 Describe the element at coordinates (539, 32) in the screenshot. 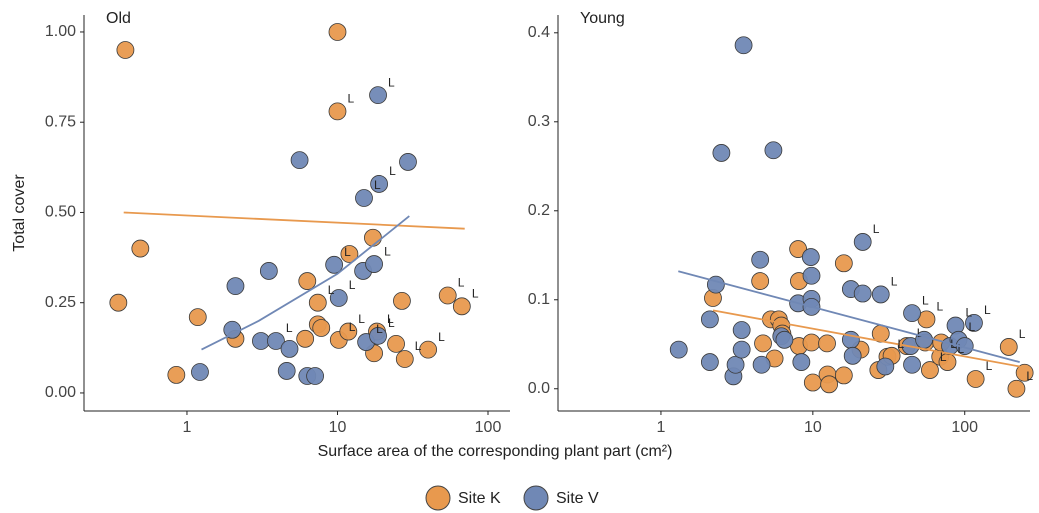

I see `y-tick-label: 0.4` at that location.